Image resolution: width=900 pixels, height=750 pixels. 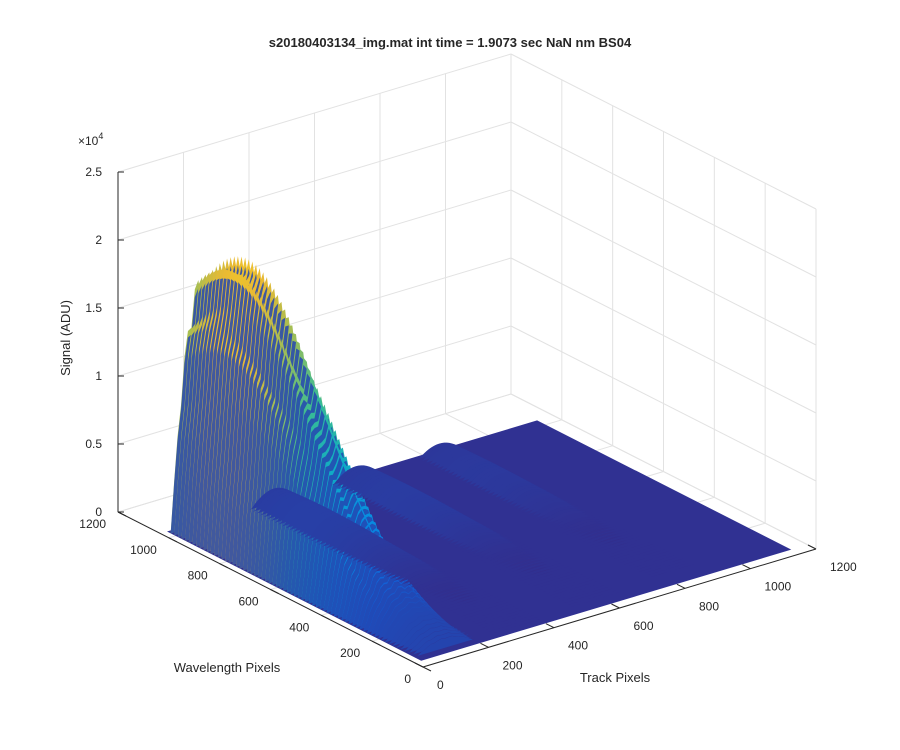 What do you see at coordinates (92, 524) in the screenshot?
I see `y-tick-label: 1200` at bounding box center [92, 524].